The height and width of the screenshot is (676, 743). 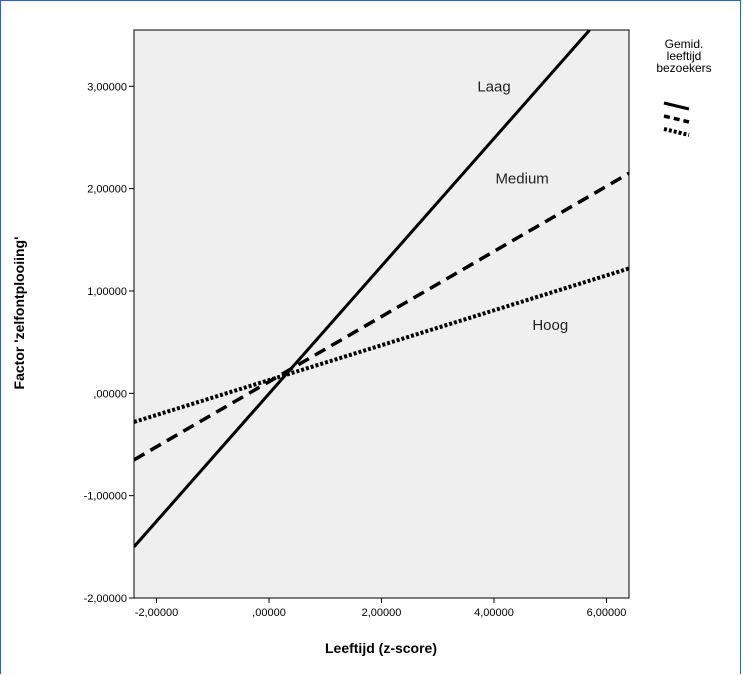 I want to click on legend-swatch-laag, so click(x=676, y=106).